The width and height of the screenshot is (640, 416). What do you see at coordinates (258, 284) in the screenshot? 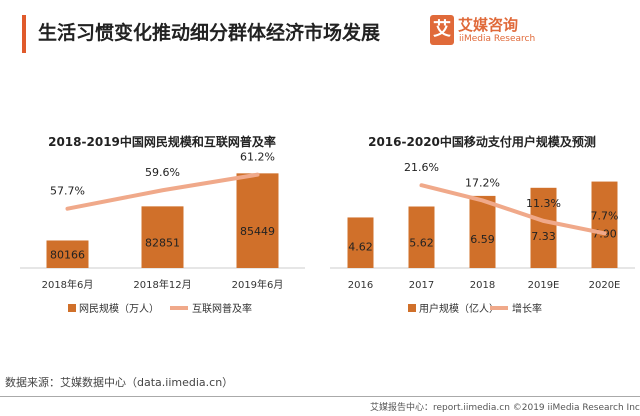
I see `x-tick-label: 2019年6月` at bounding box center [258, 284].